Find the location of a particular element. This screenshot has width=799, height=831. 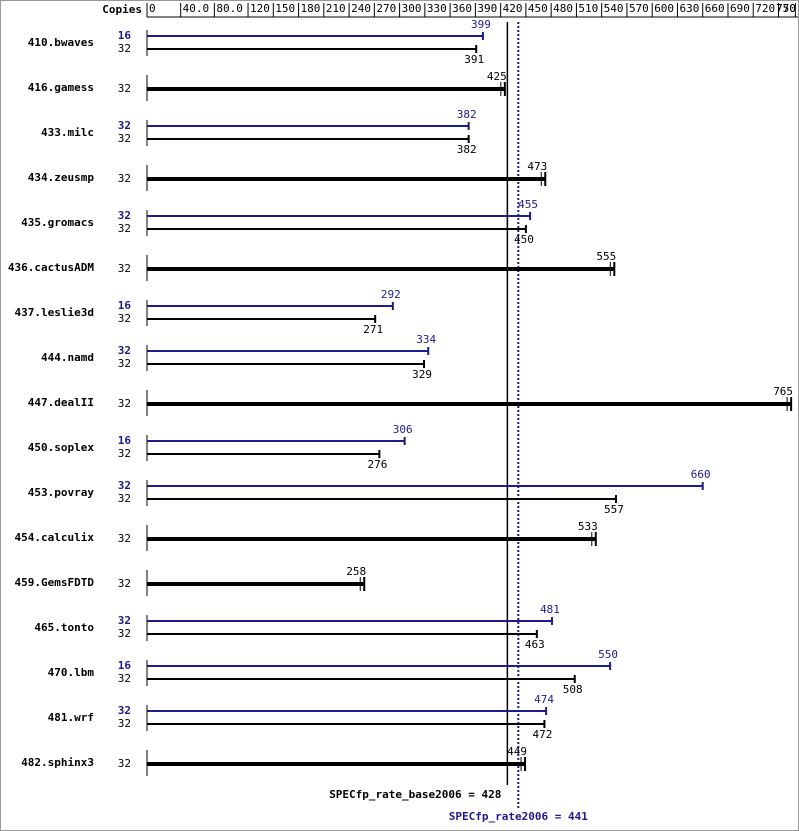

benchmark-label: 459.GemsFDTD is located at coordinates (55, 582).